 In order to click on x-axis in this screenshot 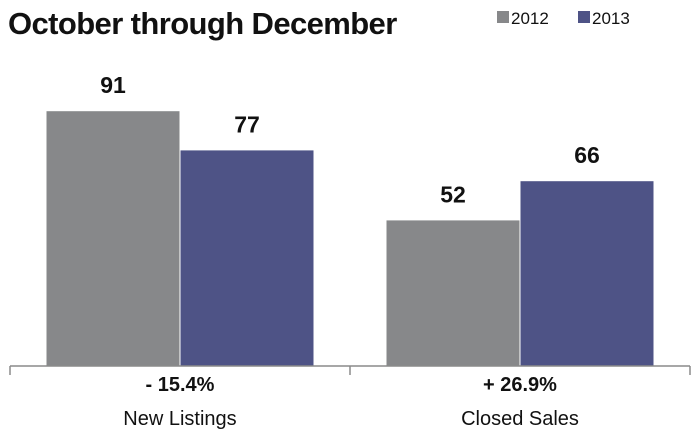, I will do `click(350, 370)`.